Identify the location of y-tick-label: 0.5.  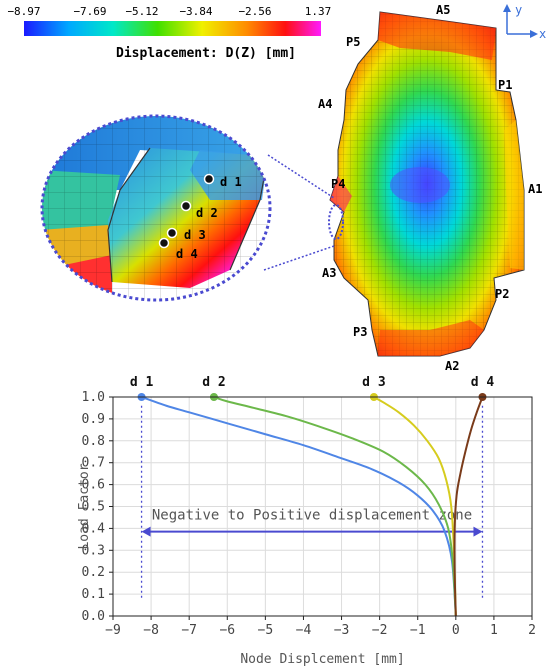
(93, 507).